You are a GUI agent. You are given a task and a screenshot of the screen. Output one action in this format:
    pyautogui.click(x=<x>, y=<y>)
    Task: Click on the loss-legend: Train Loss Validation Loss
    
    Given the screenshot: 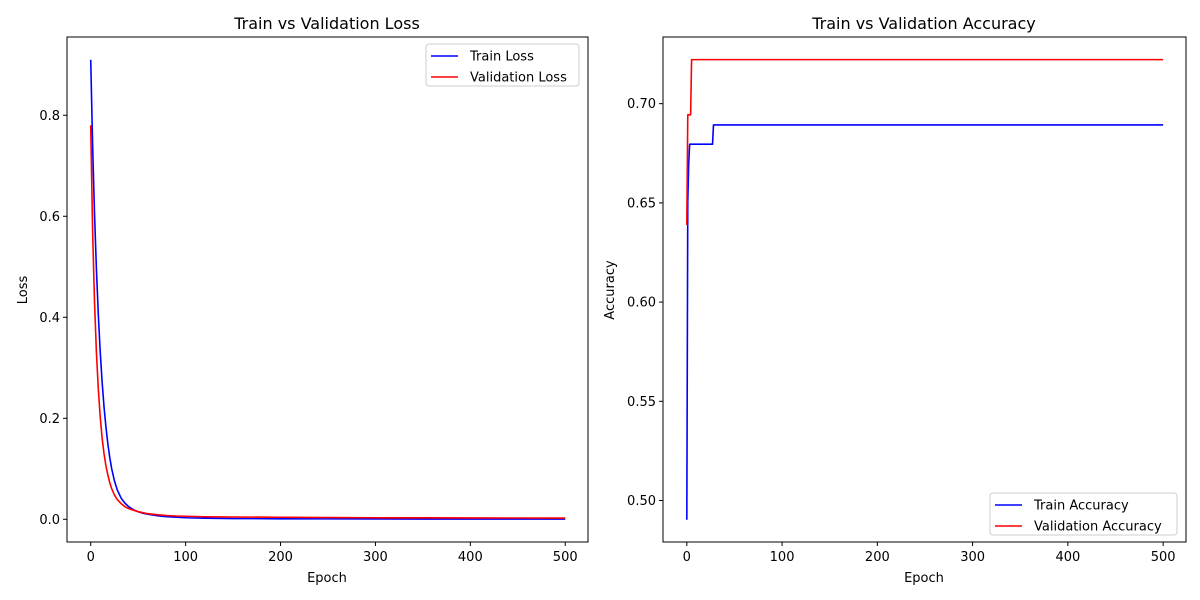 What is the action you would take?
    pyautogui.click(x=502, y=65)
    